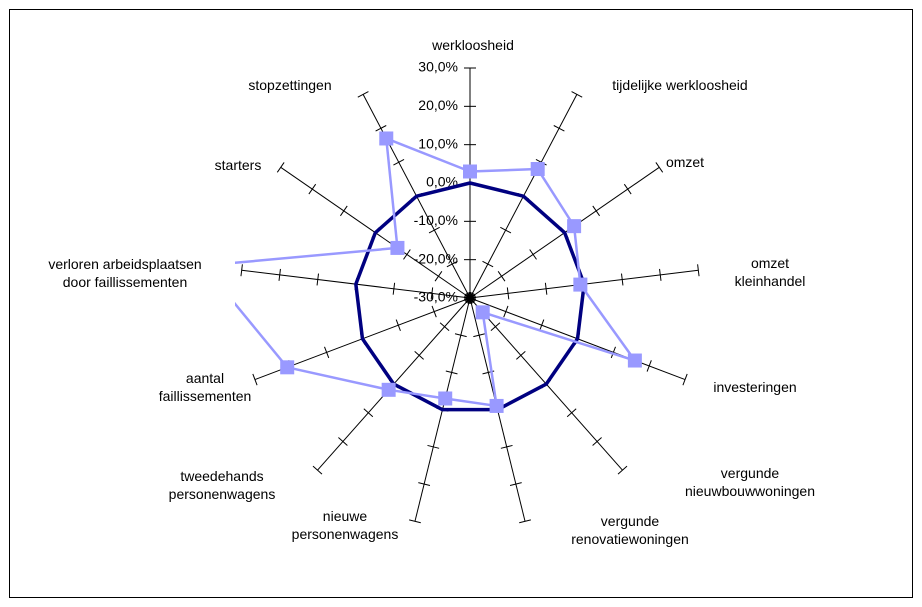  What do you see at coordinates (473, 45) in the screenshot?
I see `category-label: werkloosheid` at bounding box center [473, 45].